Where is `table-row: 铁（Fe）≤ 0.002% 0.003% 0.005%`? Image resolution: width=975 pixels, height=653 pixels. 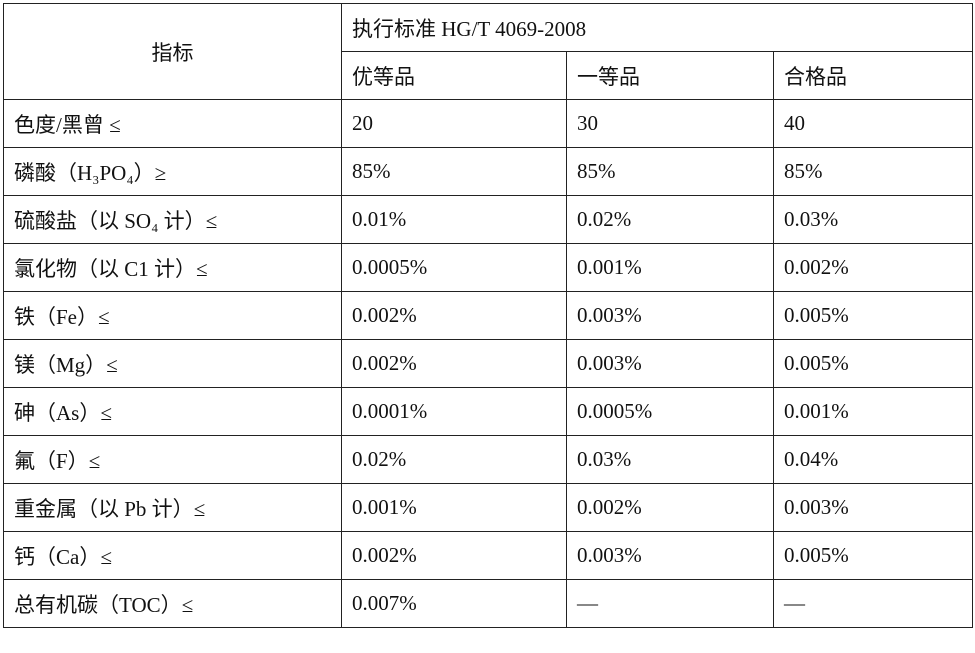 table-row: 铁（Fe）≤ 0.002% 0.003% 0.005% is located at coordinates (488, 315).